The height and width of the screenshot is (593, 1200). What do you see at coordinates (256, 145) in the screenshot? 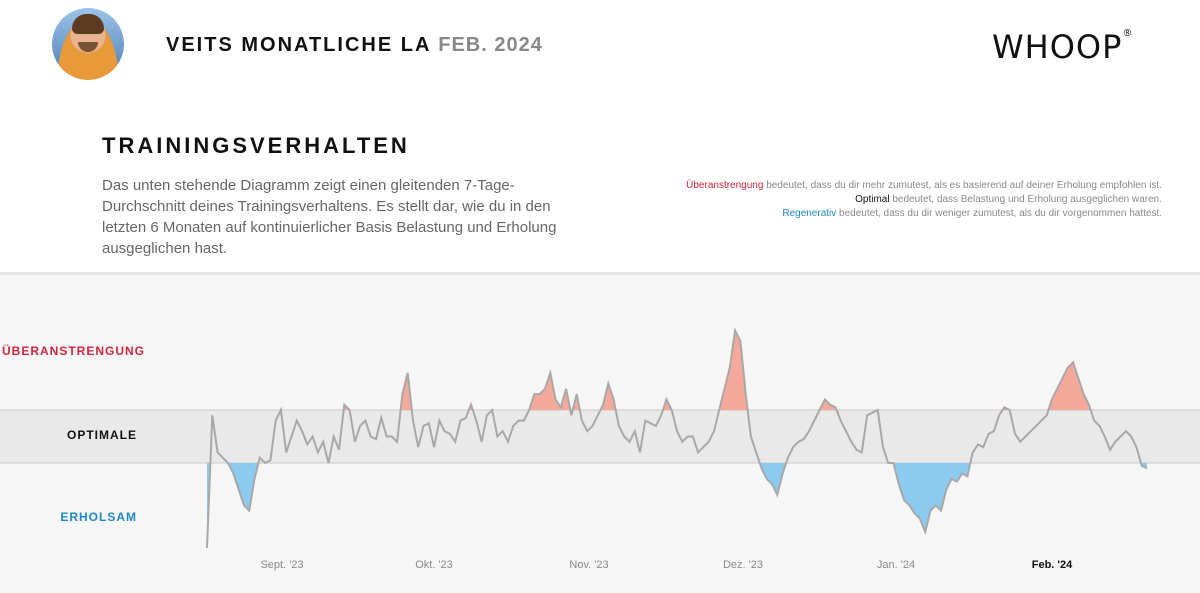
I see `section-title: TRAININGSVERHALTEN` at bounding box center [256, 145].